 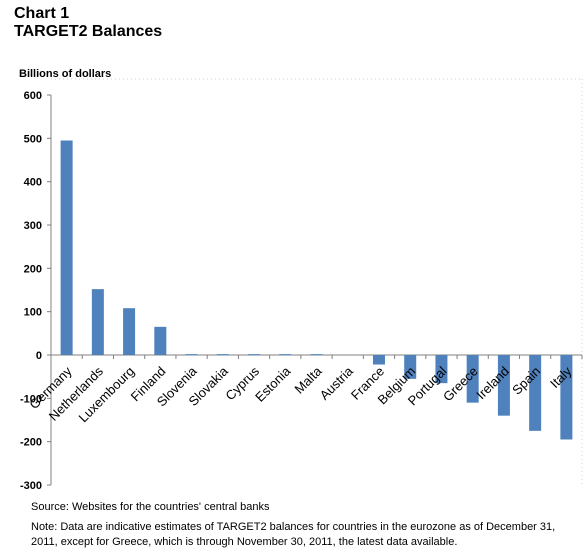 I want to click on bar-france, so click(x=378, y=360).